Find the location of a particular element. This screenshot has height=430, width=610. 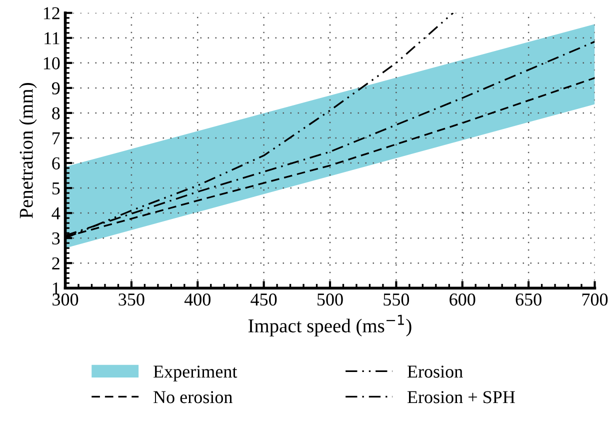

y-tick-label: 5 is located at coordinates (56, 188).